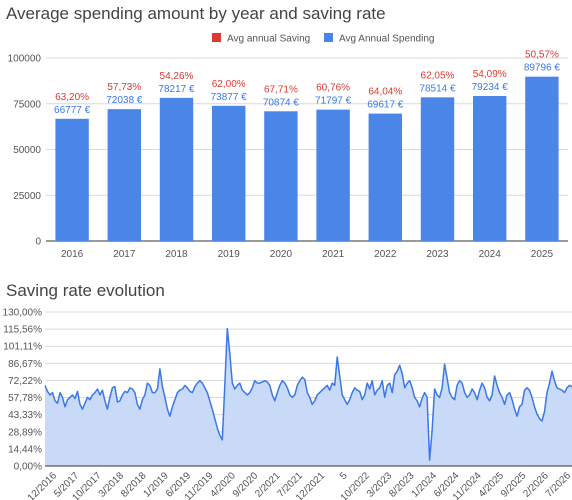  I want to click on chart-2-title: Saving rate evolution, so click(85, 290).